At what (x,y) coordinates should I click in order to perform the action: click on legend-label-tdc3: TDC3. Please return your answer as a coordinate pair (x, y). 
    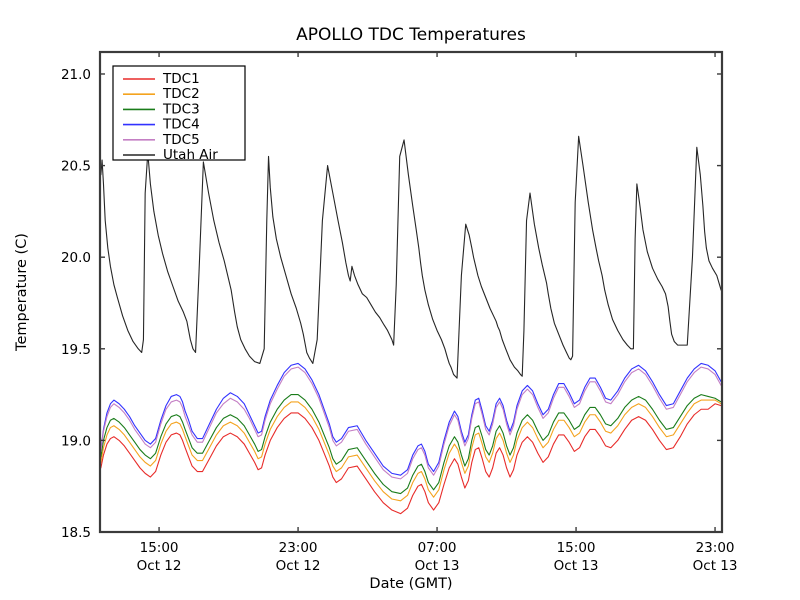
    Looking at the image, I should click on (181, 109).